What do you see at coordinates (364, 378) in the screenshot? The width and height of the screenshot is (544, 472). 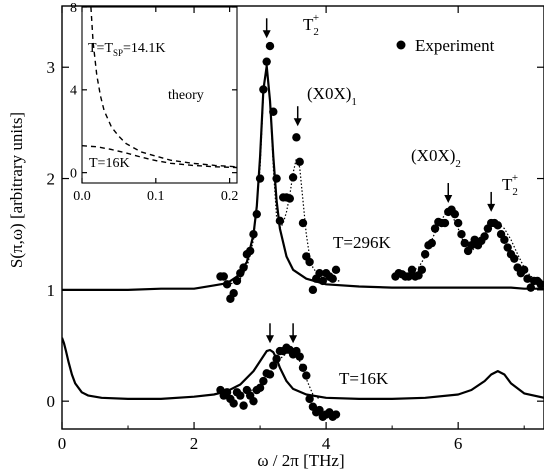 I see `annotation-t16: T=16K` at bounding box center [364, 378].